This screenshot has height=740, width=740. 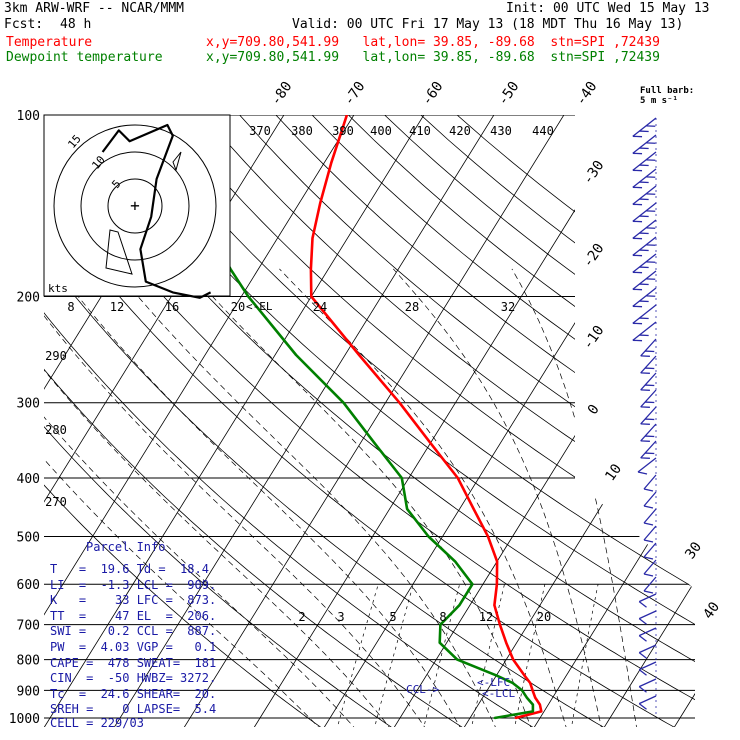 I want to click on isotherm-label: 10, so click(x=613, y=472).